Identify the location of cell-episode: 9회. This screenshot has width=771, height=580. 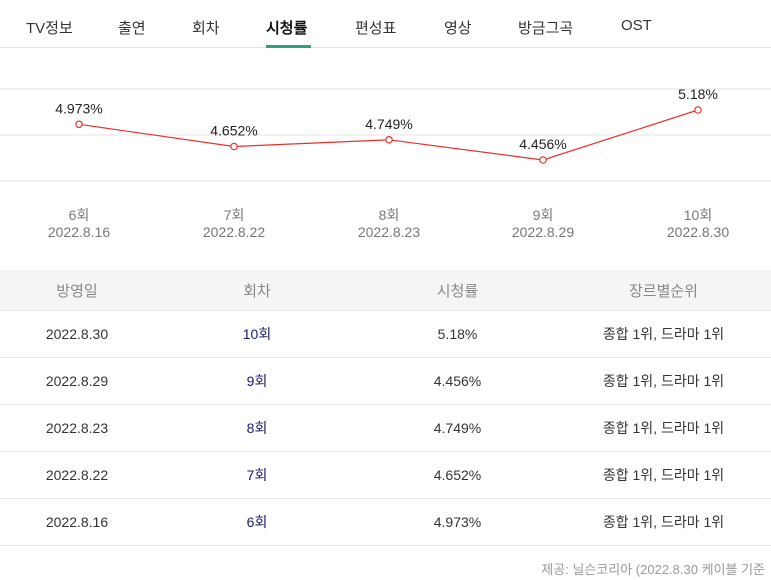
(257, 381).